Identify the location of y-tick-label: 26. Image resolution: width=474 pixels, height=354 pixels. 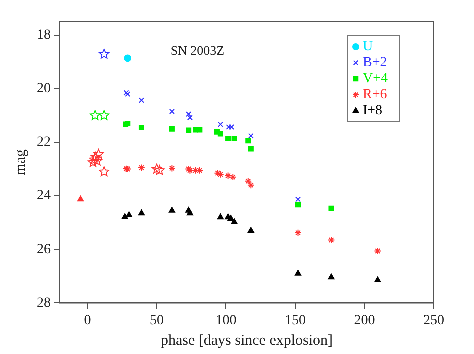
(44, 250).